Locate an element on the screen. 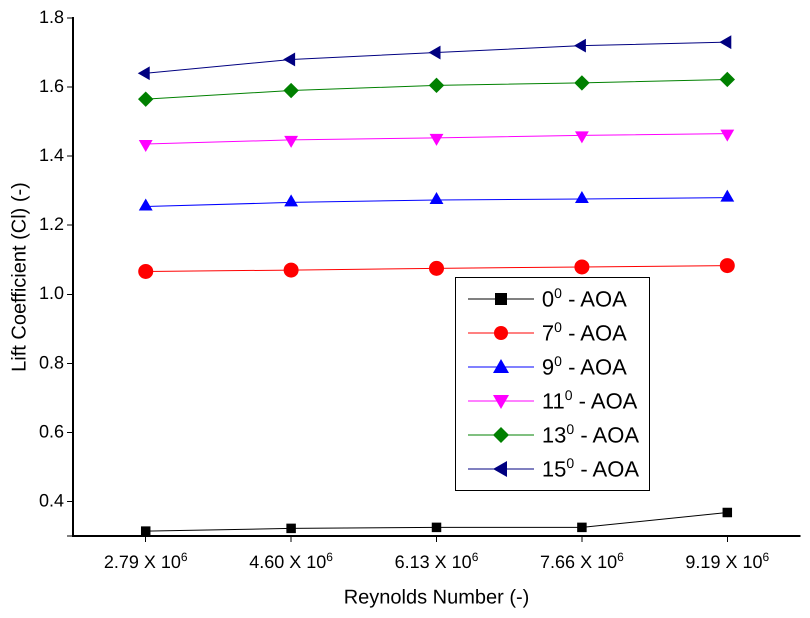 This screenshot has height=618, width=810. x-tick-label: 6.13 X 10$^{6}$ is located at coordinates (436, 561).